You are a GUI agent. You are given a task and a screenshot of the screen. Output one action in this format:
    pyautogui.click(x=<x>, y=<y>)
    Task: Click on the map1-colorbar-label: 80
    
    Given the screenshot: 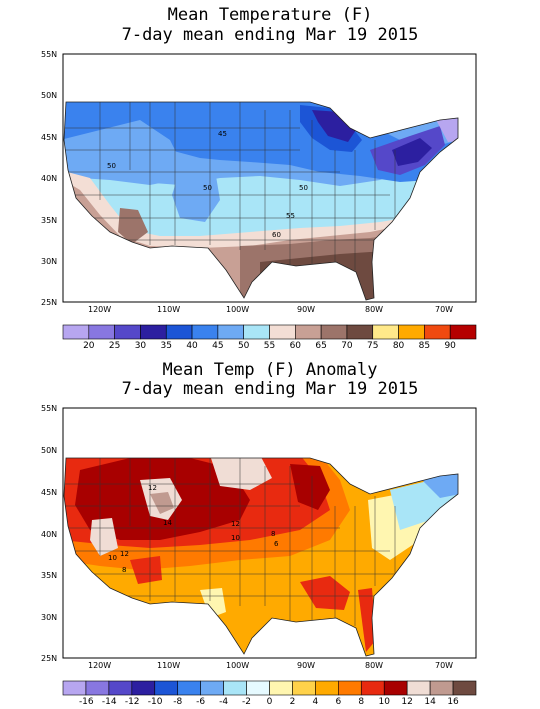 What is the action you would take?
    pyautogui.click(x=398, y=346)
    